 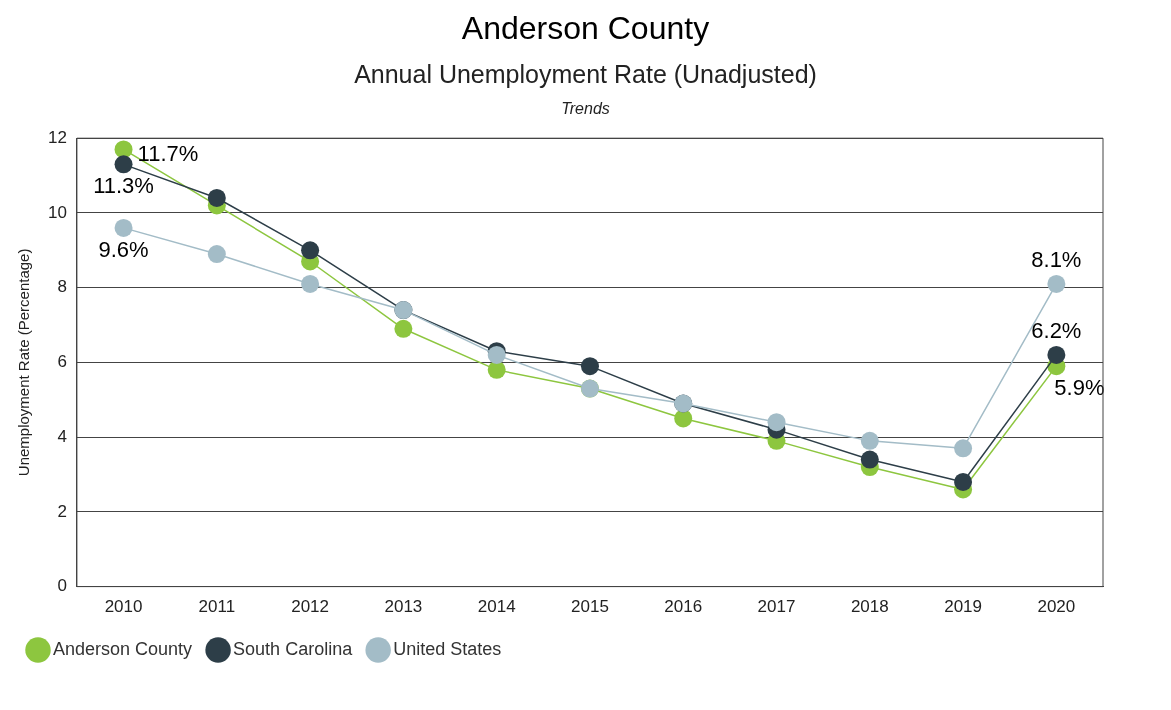 I want to click on x-tick-label: 2016, so click(x=683, y=607).